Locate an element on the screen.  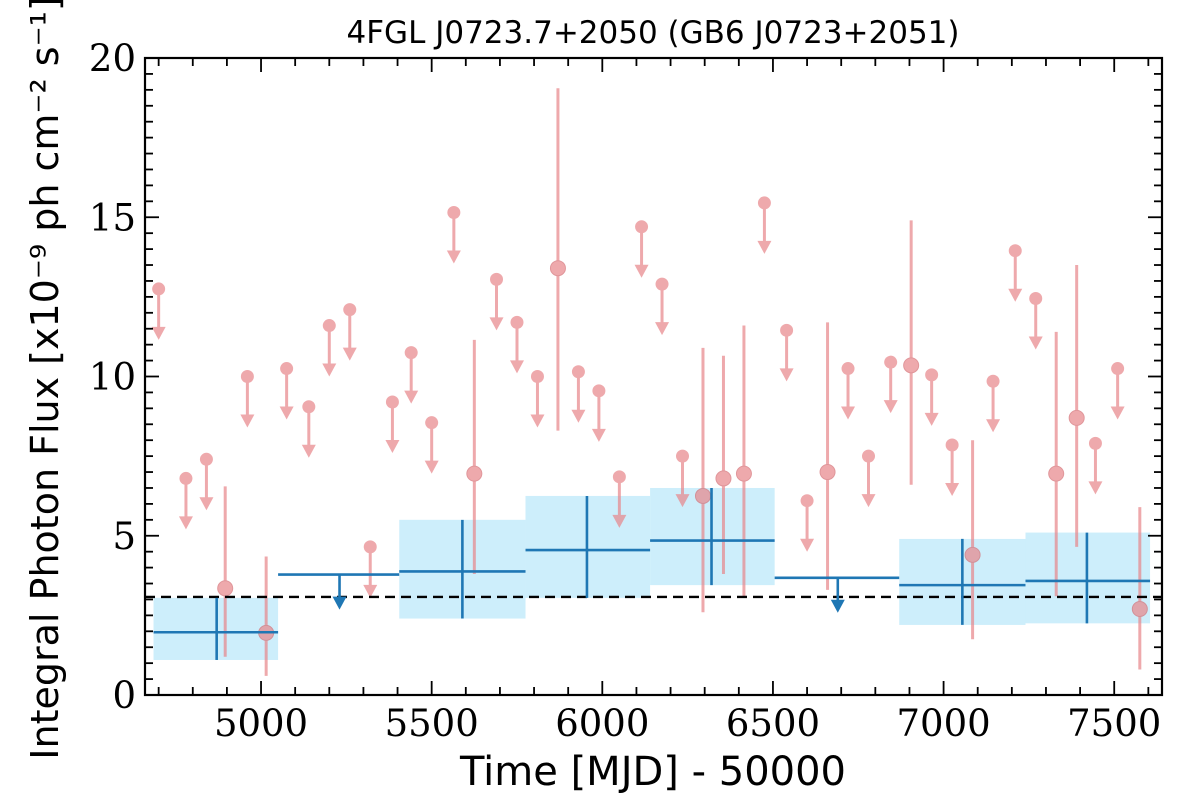
x-tick-label: 7500 is located at coordinates (1114, 723).